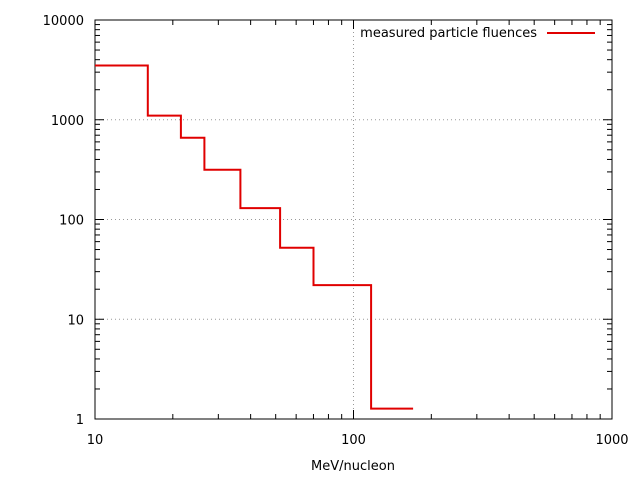 The width and height of the screenshot is (640, 480). Describe the element at coordinates (80, 420) in the screenshot. I see `y-tick-label: 1` at that location.